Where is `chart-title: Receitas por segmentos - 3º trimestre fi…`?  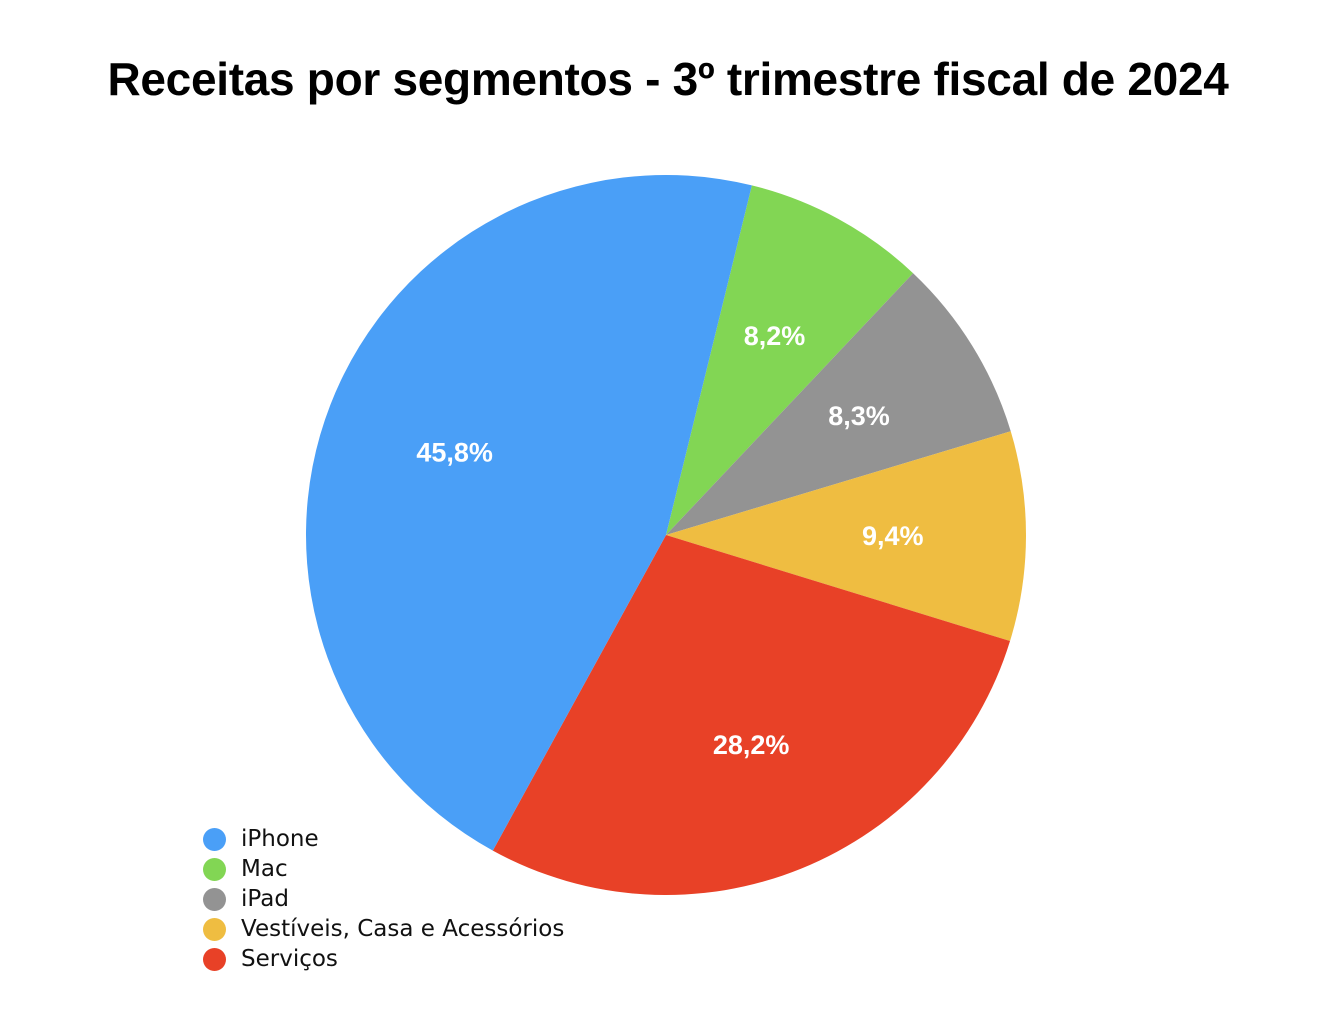
chart-title: Receitas por segmentos - 3º trimestre fi… is located at coordinates (668, 79).